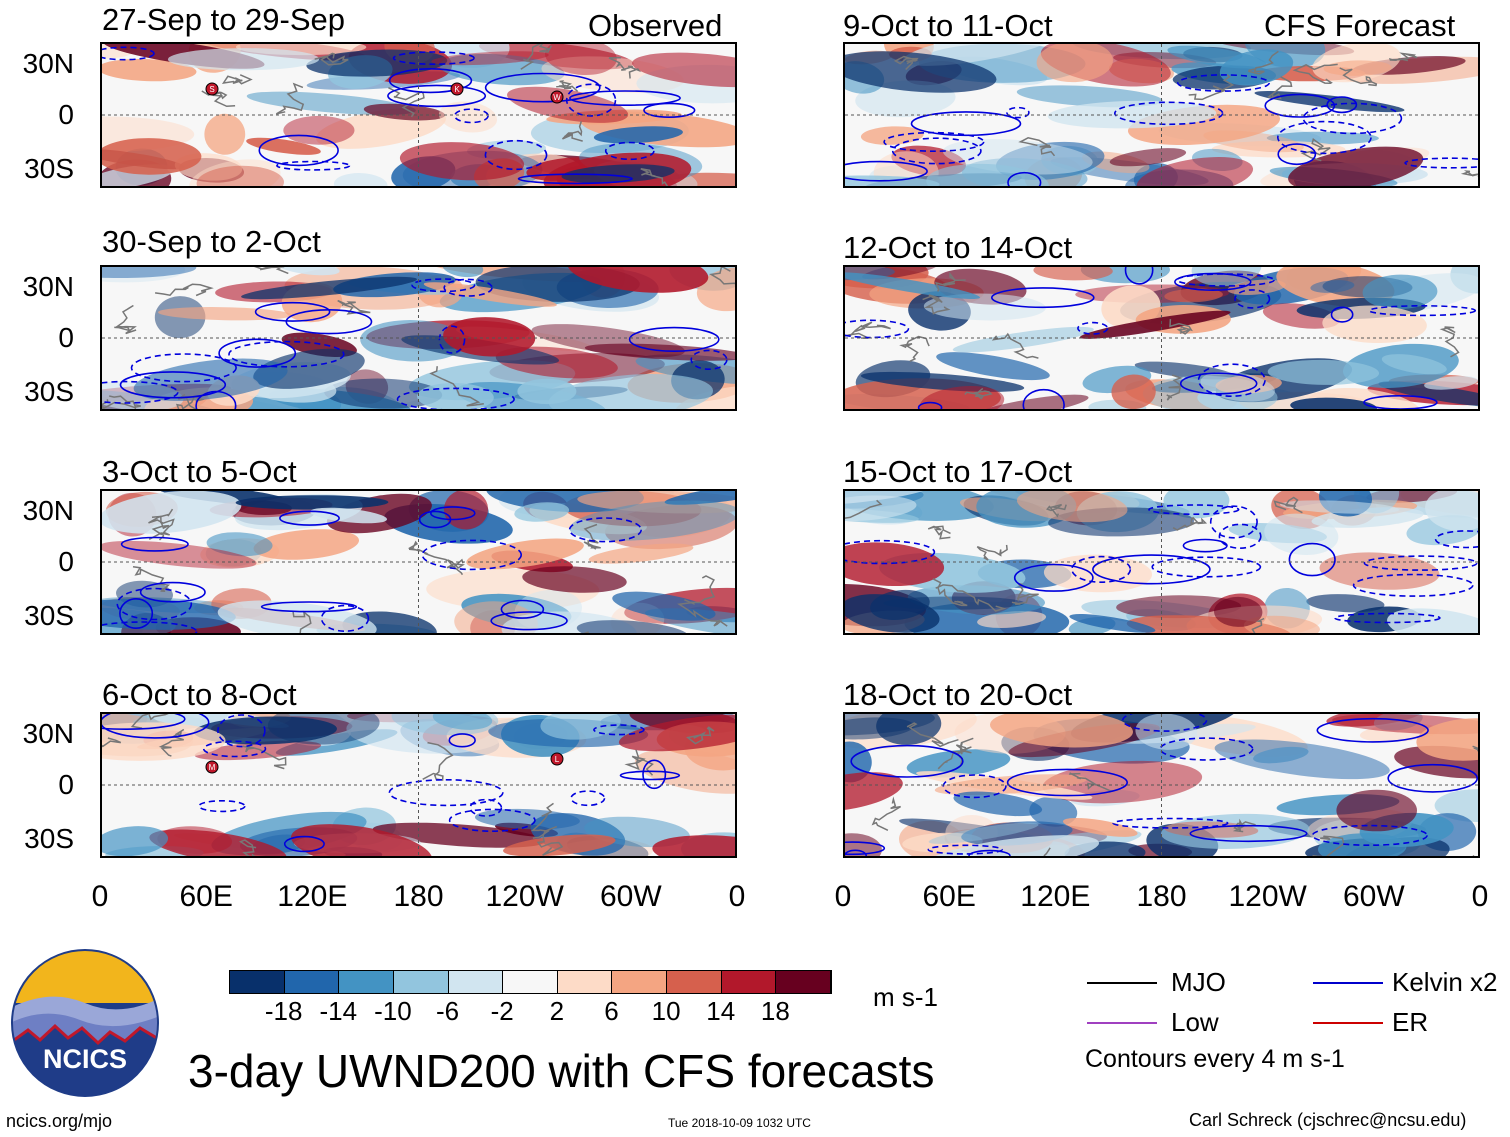 The height and width of the screenshot is (1137, 1510). I want to click on x-axis-label: 180, so click(418, 896).